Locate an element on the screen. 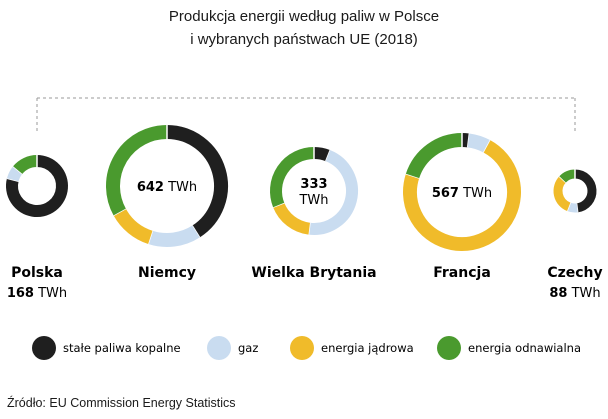 The height and width of the screenshot is (419, 608). source-note: Źródło: EU Commission Energy Statistics is located at coordinates (121, 403).